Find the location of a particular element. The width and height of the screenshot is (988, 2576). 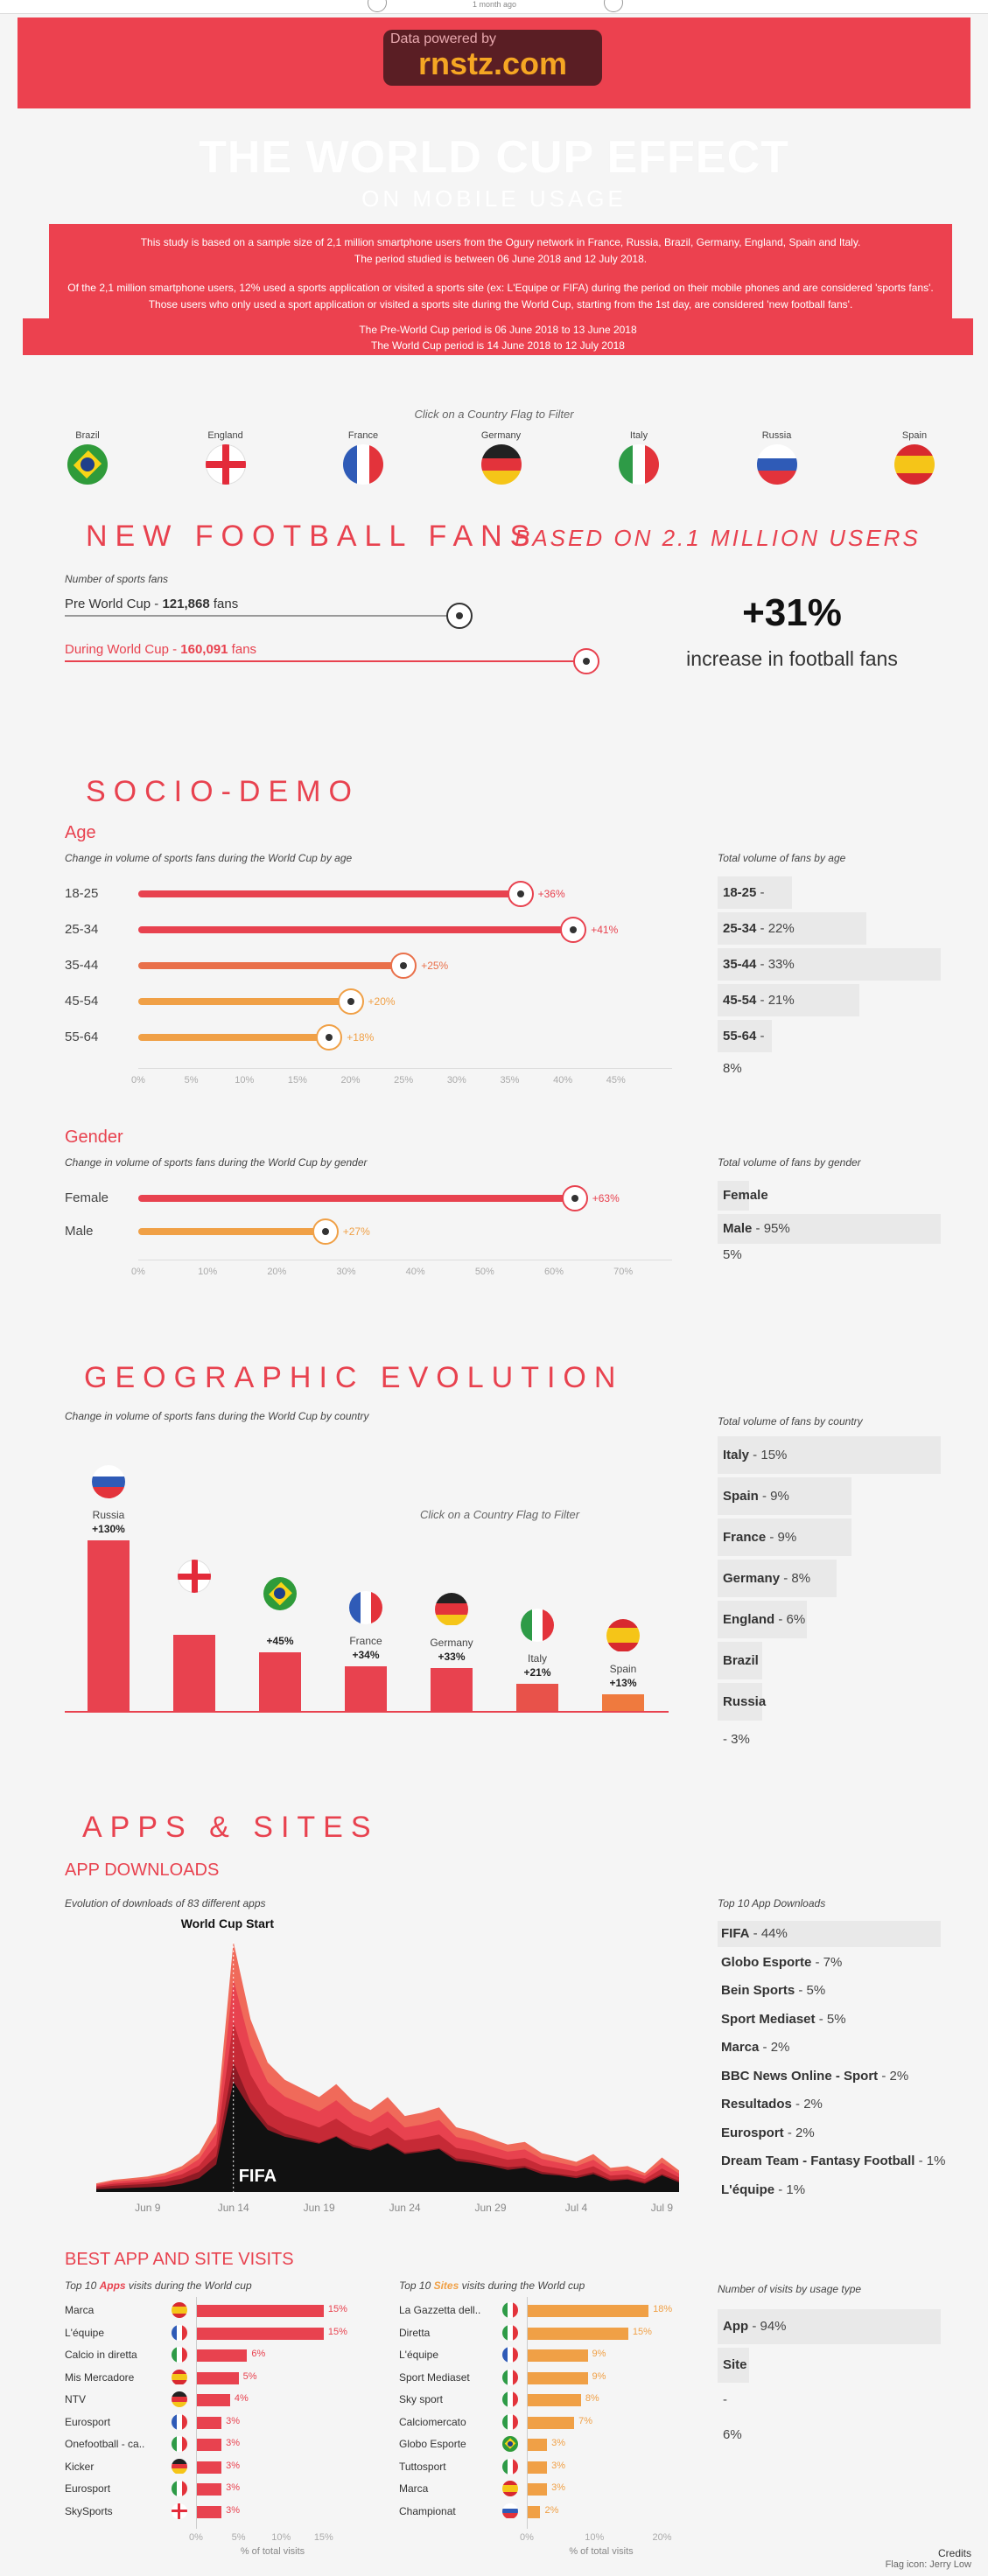

visit-value: 4% is located at coordinates (241, 2398).